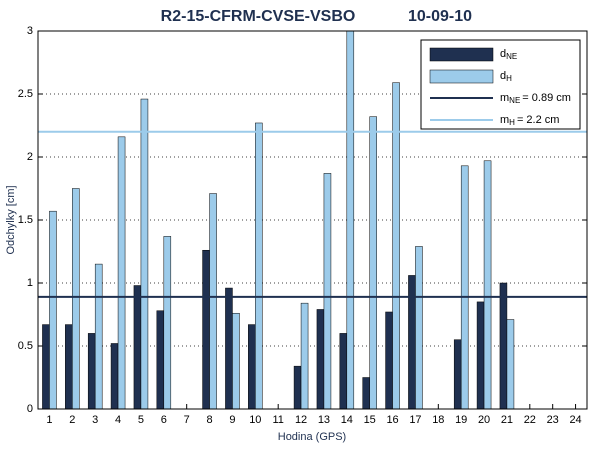 The width and height of the screenshot is (600, 455). Describe the element at coordinates (553, 420) in the screenshot. I see `x-tick-label: 23` at that location.